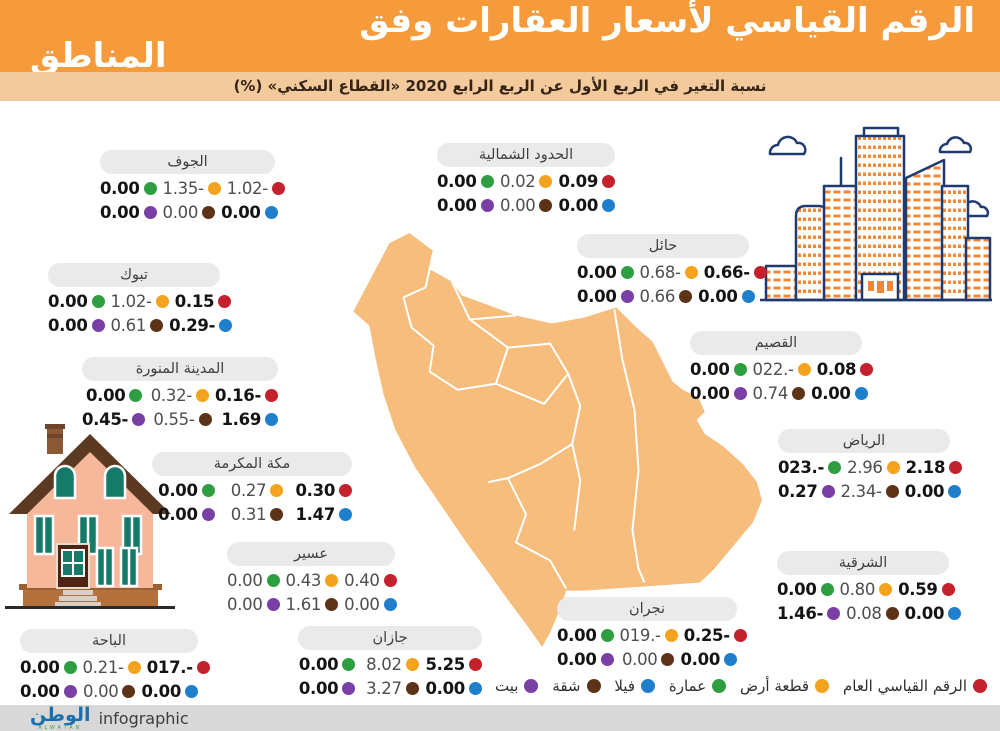  I want to click on value-apartment: 3.27, so click(390, 688).